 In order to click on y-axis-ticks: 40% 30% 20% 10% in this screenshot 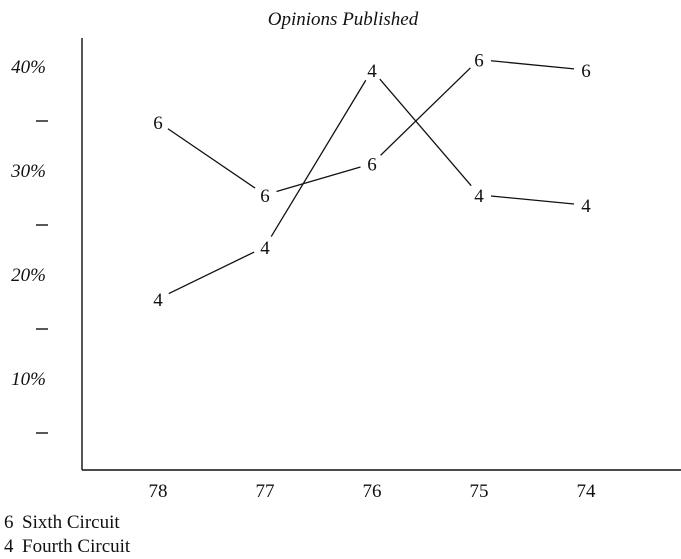, I will do `click(29, 245)`.